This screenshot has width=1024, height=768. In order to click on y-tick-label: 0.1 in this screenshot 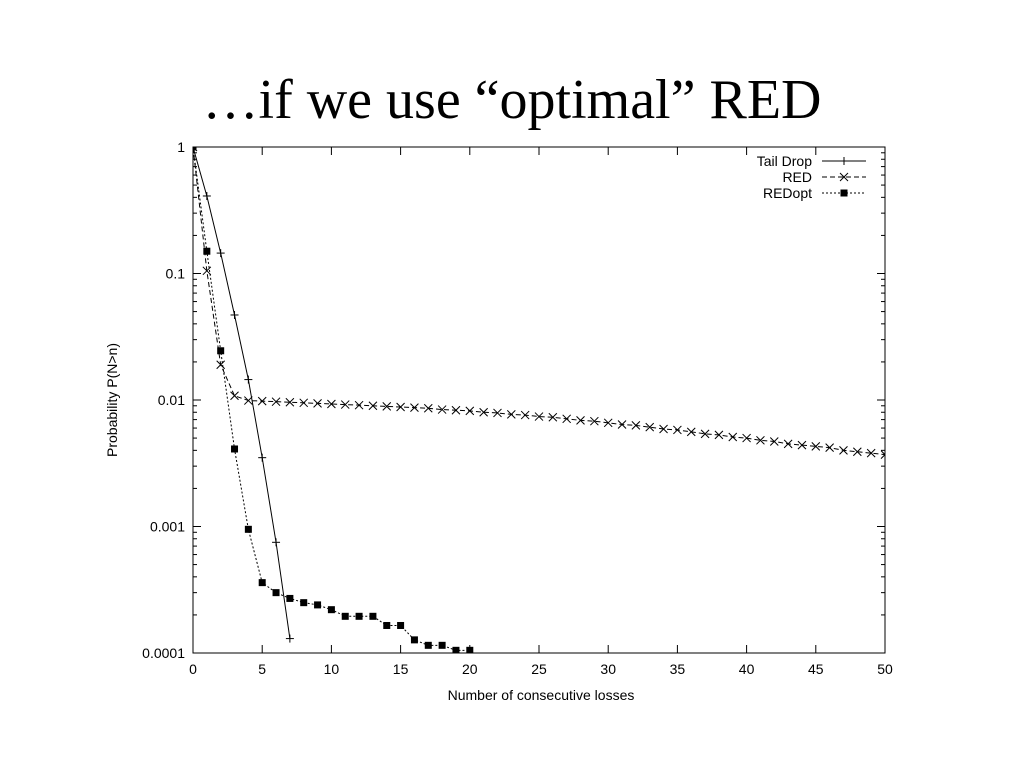, I will do `click(176, 274)`.